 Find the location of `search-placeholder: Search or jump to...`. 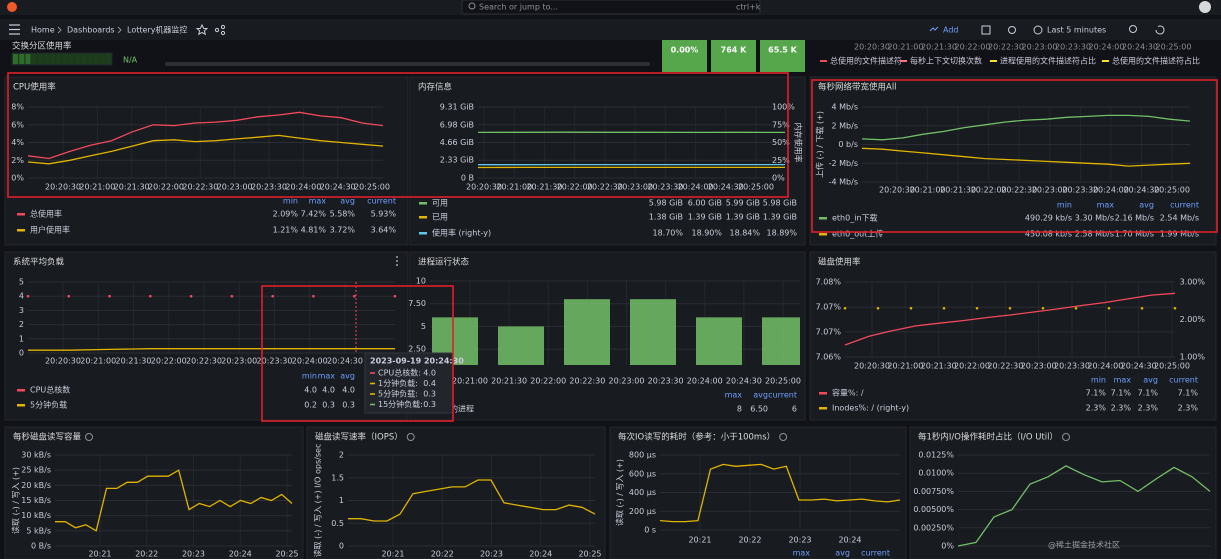

search-placeholder: Search or jump to... is located at coordinates (518, 7).